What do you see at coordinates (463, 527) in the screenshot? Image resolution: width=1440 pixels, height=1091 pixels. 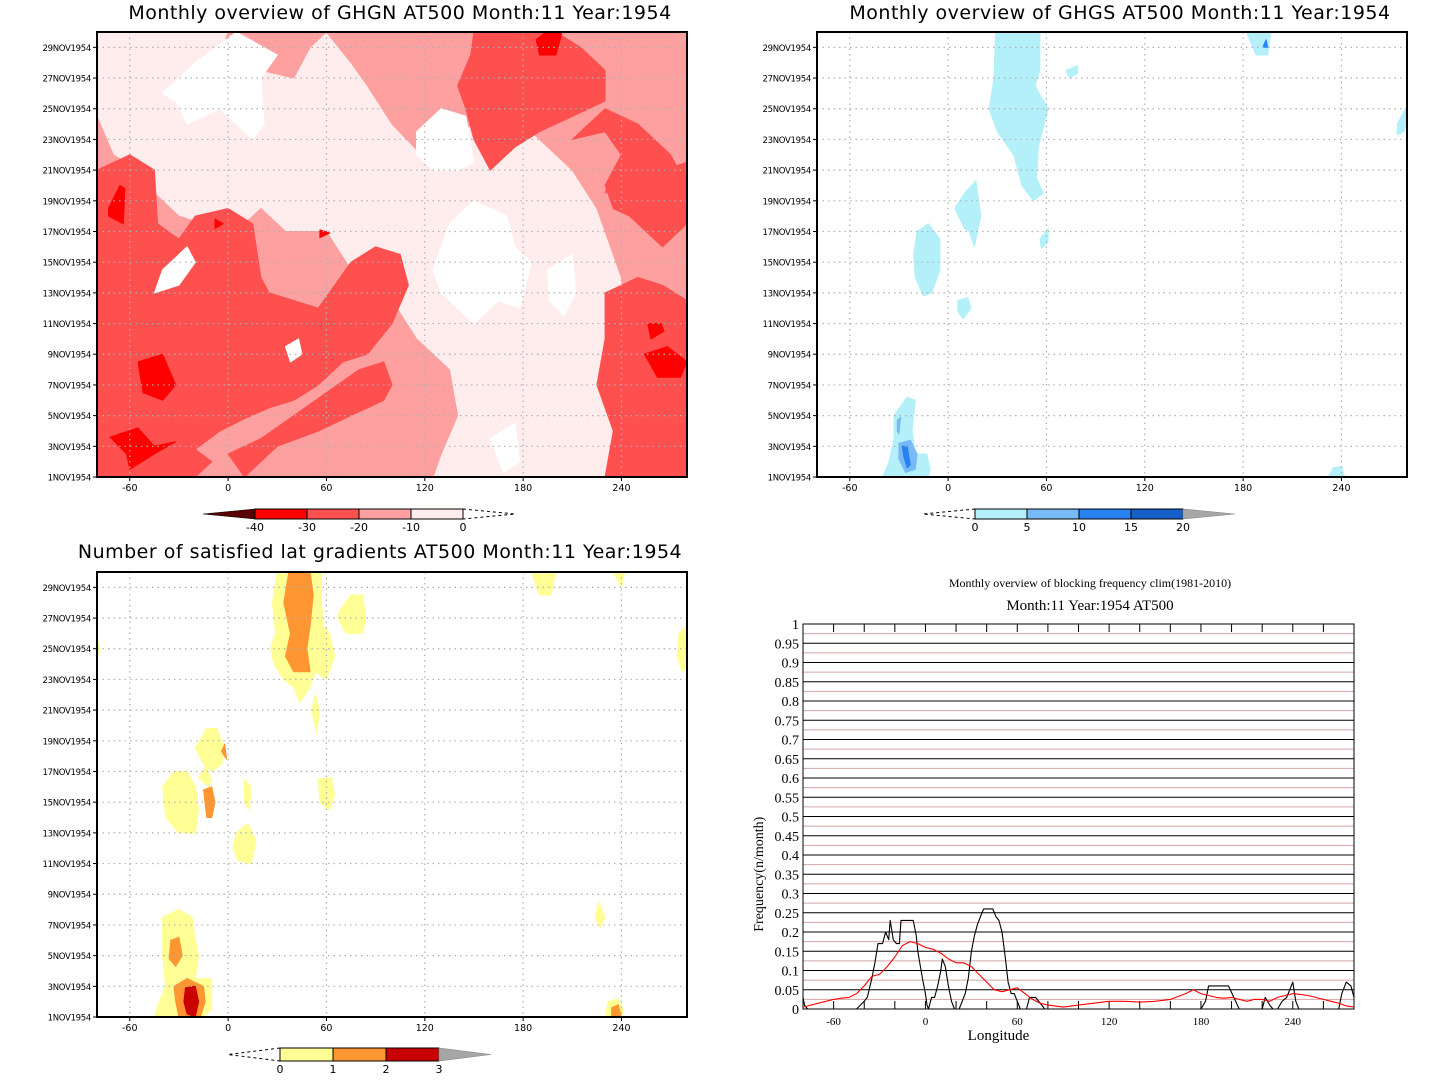 I see `colorbar-label: 0` at bounding box center [463, 527].